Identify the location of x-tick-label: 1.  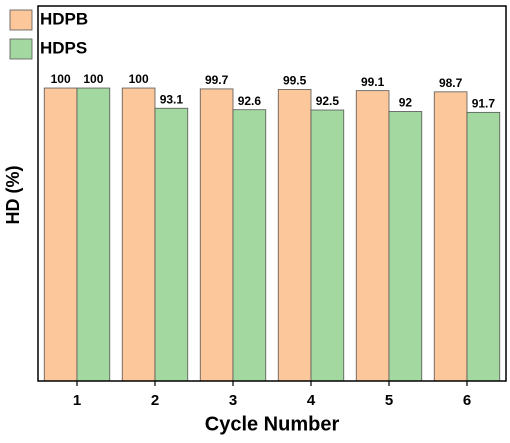
(77, 400).